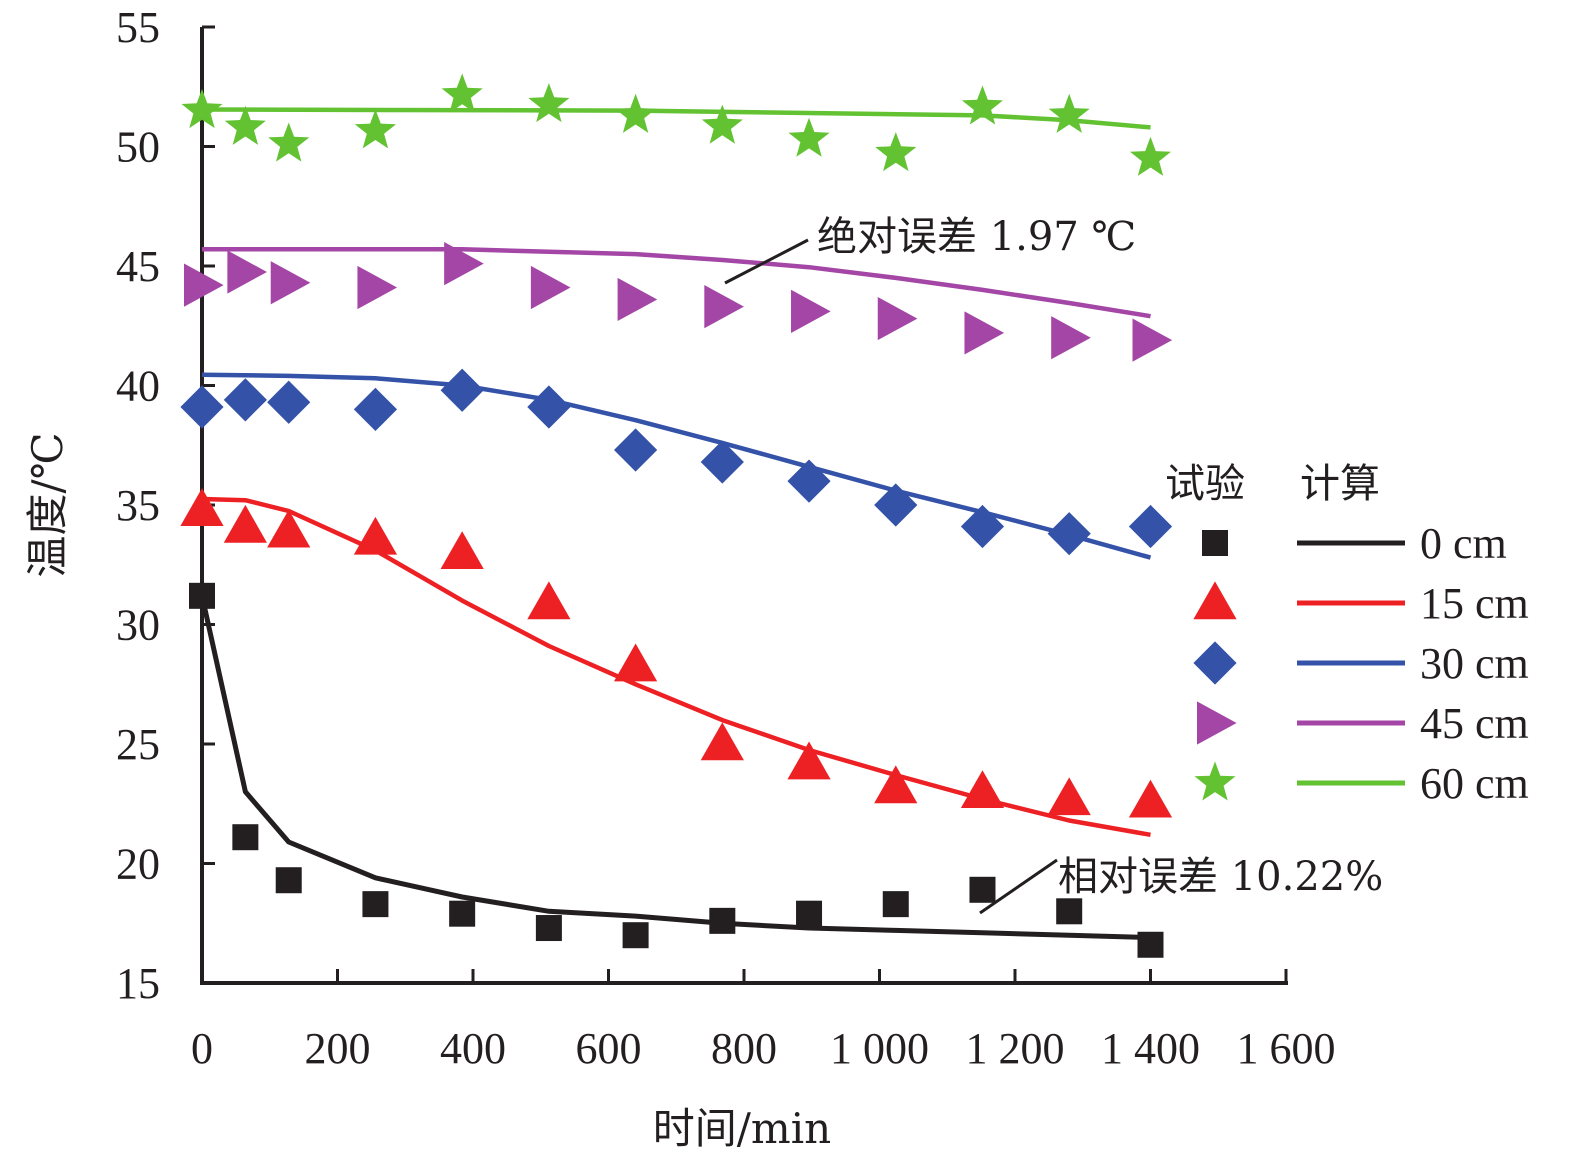  What do you see at coordinates (1474, 663) in the screenshot?
I see `legend-label: 30 cm` at bounding box center [1474, 663].